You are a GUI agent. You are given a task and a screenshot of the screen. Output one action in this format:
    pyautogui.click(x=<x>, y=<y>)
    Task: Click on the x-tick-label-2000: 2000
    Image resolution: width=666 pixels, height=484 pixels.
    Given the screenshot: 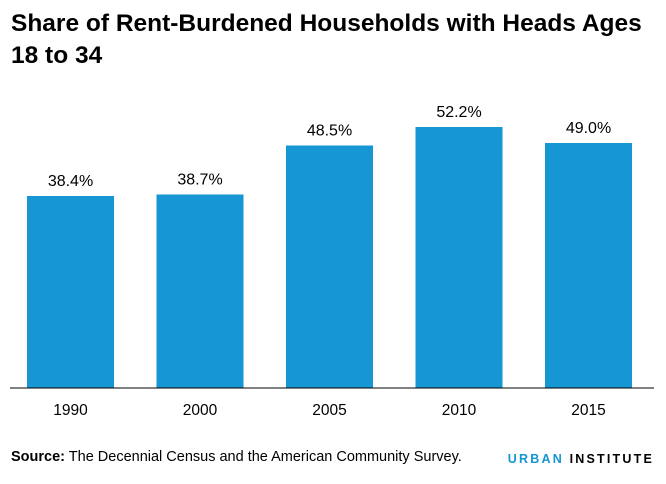 What is the action you would take?
    pyautogui.click(x=200, y=410)
    